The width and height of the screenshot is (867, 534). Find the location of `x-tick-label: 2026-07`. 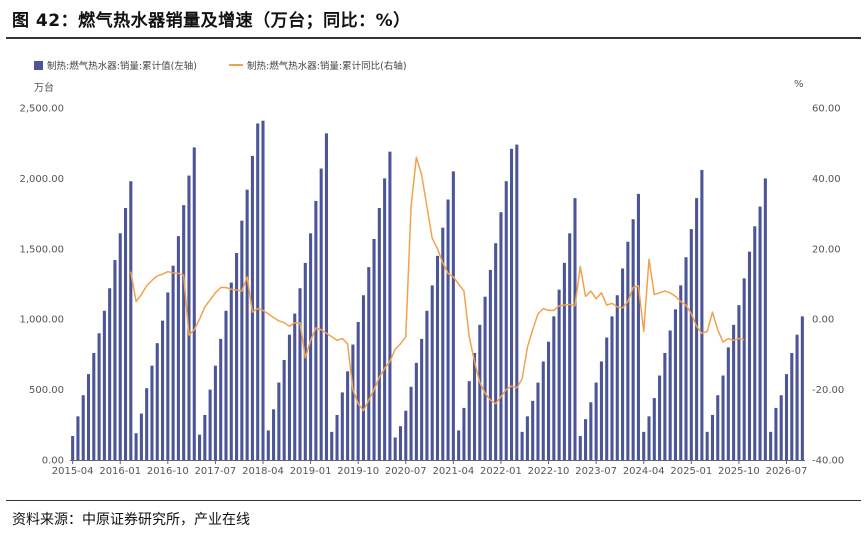

x-tick-label: 2026-07 is located at coordinates (787, 471).